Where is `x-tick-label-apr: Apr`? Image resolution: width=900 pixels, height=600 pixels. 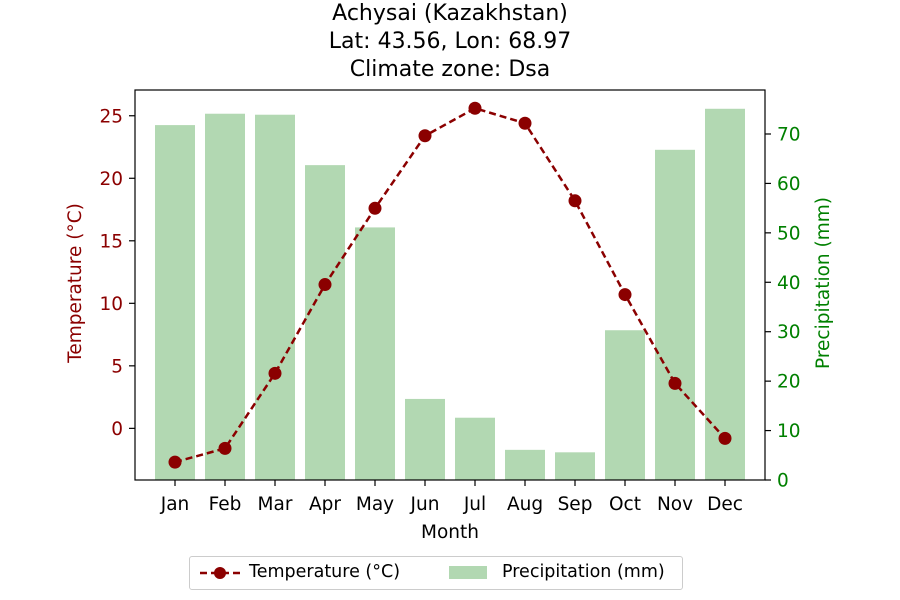
x-tick-label-apr: Apr is located at coordinates (325, 504).